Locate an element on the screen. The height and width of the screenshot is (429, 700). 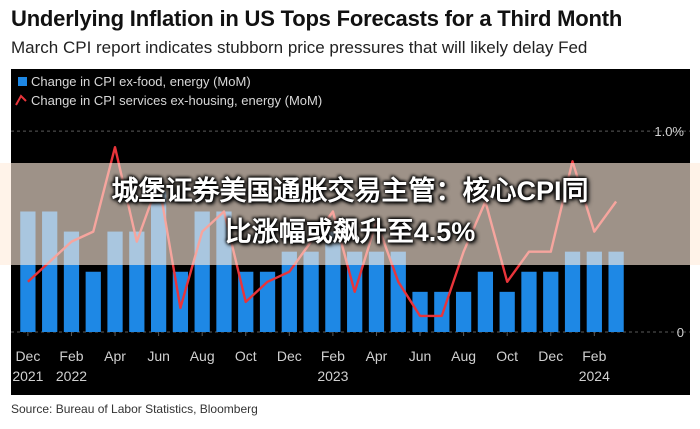
x-tick-year: 2024 is located at coordinates (594, 376).